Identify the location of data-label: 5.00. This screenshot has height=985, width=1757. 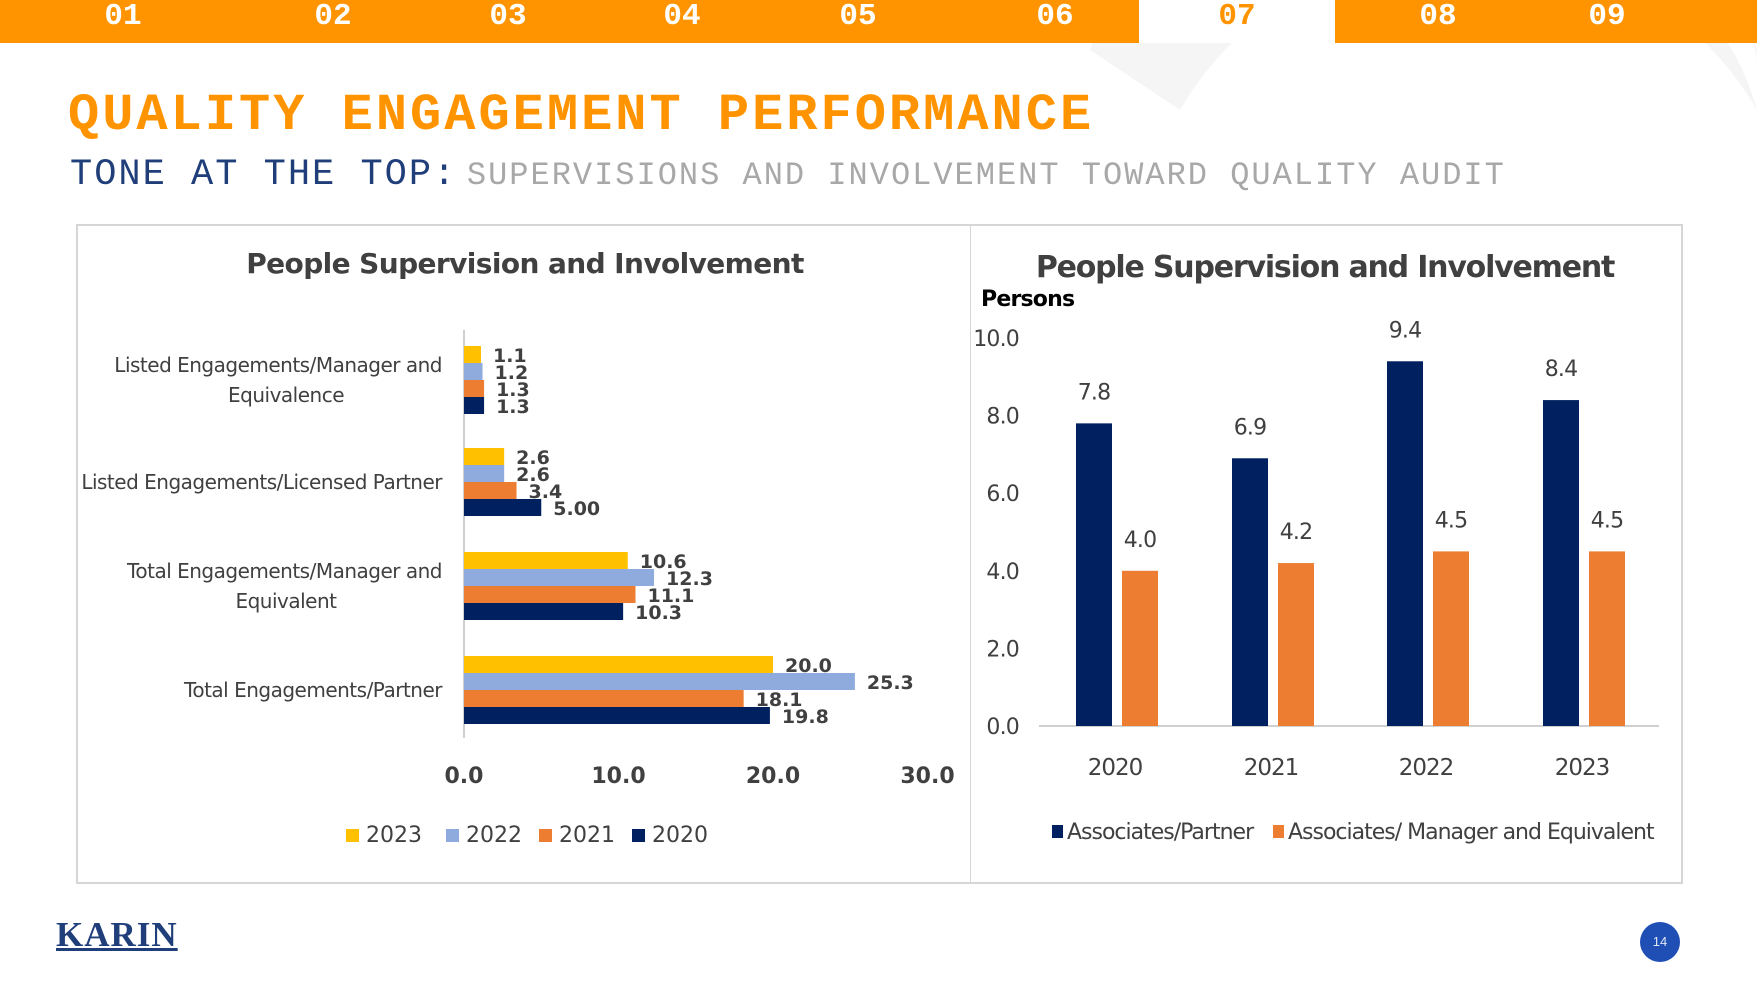
(576, 509).